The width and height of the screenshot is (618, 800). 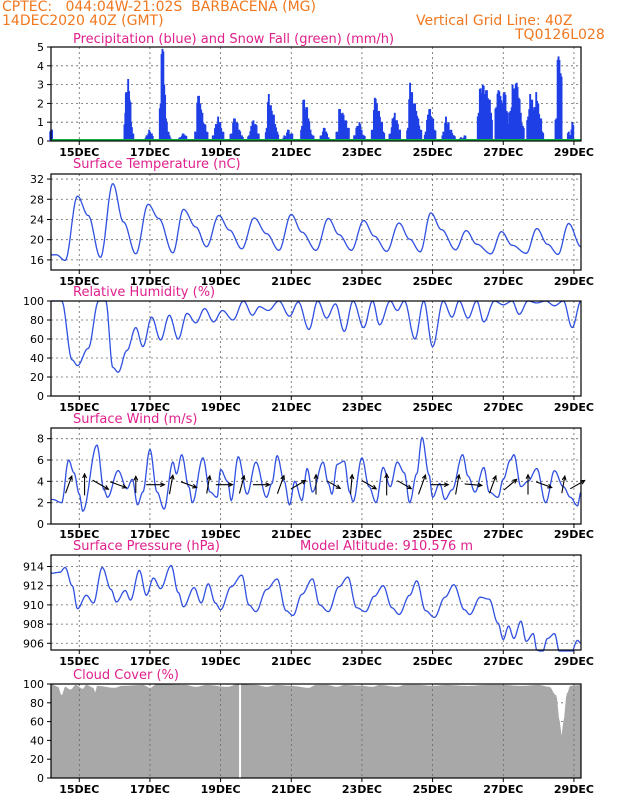 I want to click on precipitation-xtick-label: 29DEC, so click(x=574, y=152).